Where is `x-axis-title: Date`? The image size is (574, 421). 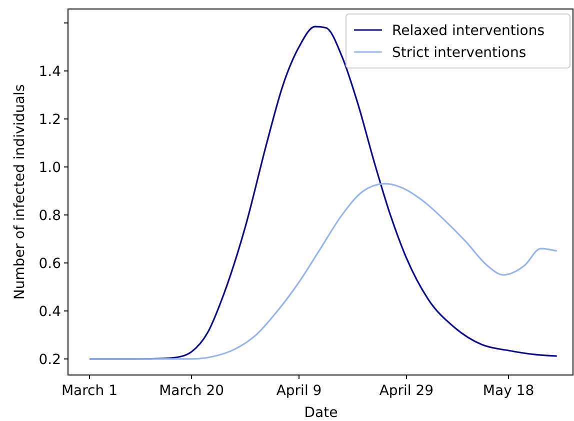
x-axis-title: Date is located at coordinates (321, 413).